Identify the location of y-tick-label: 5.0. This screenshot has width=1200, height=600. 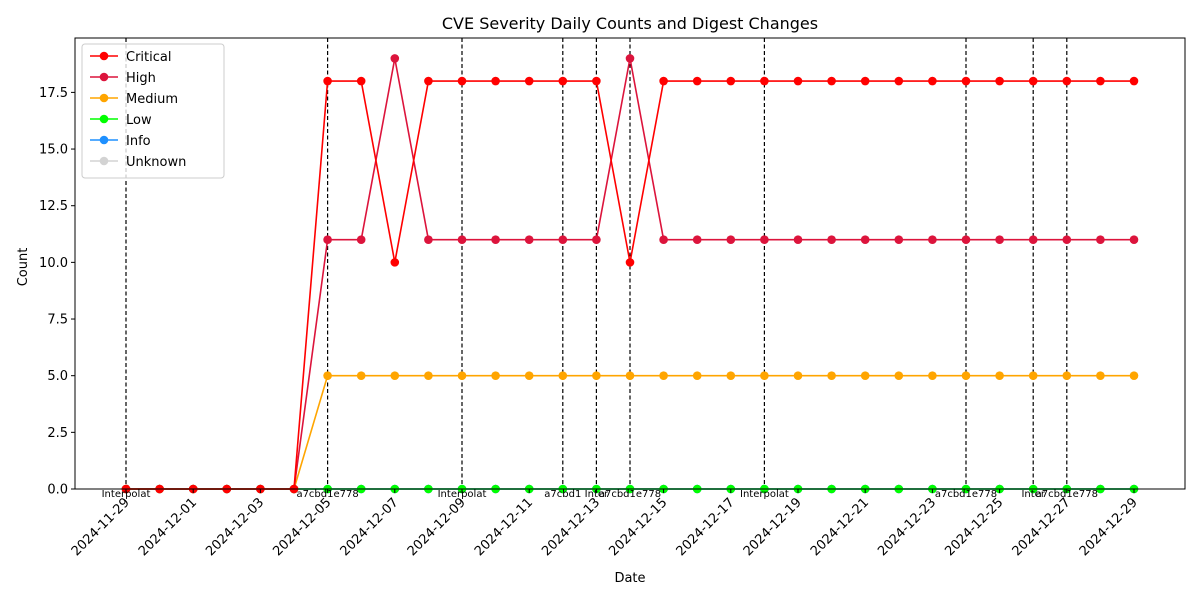
(57, 376).